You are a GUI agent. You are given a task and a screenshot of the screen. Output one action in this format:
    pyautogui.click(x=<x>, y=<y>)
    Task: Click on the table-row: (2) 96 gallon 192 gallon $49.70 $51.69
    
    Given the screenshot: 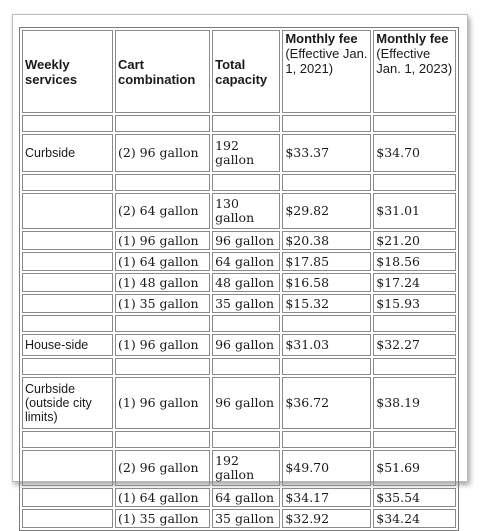 What is the action you would take?
    pyautogui.click(x=239, y=468)
    